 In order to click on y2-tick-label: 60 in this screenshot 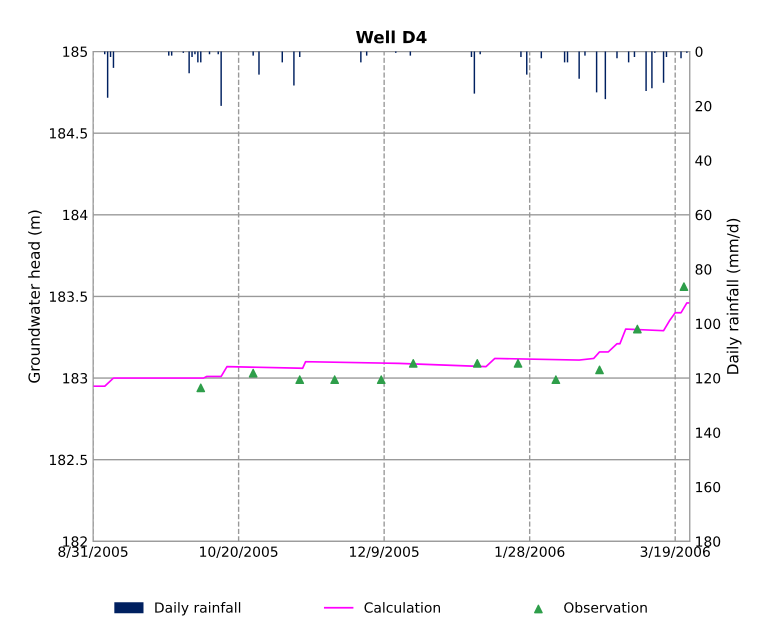, I will do `click(704, 215)`.